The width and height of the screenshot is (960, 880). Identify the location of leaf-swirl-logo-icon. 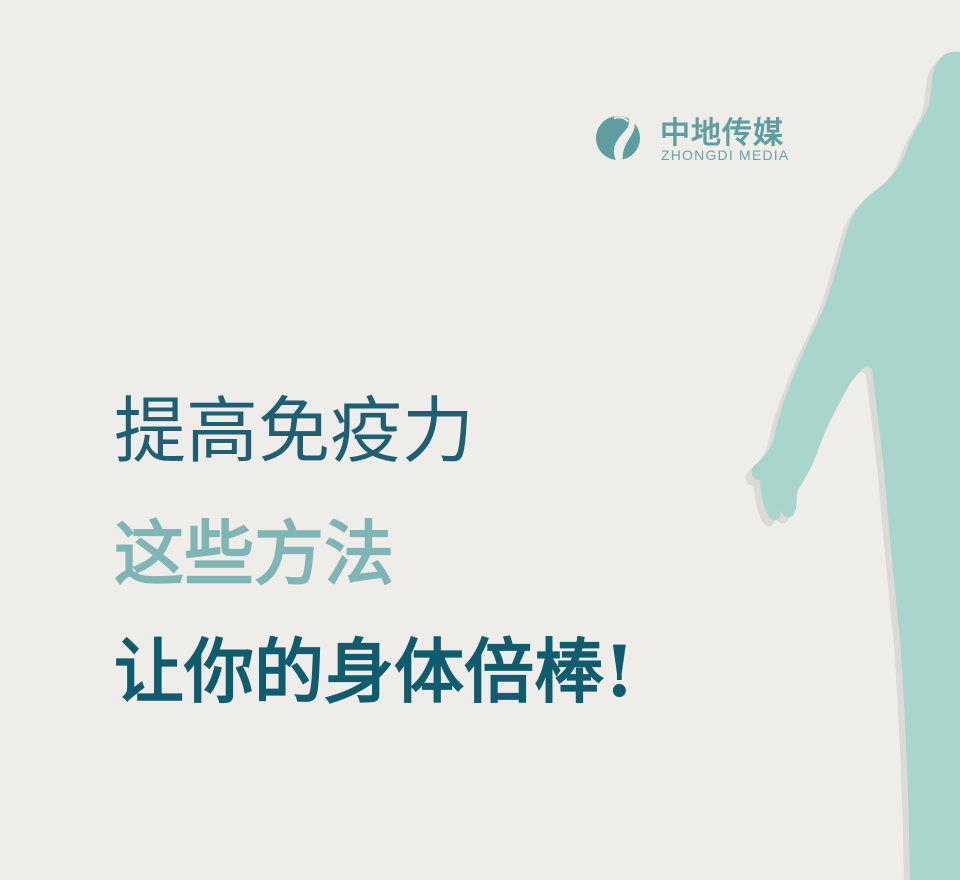
(618, 138).